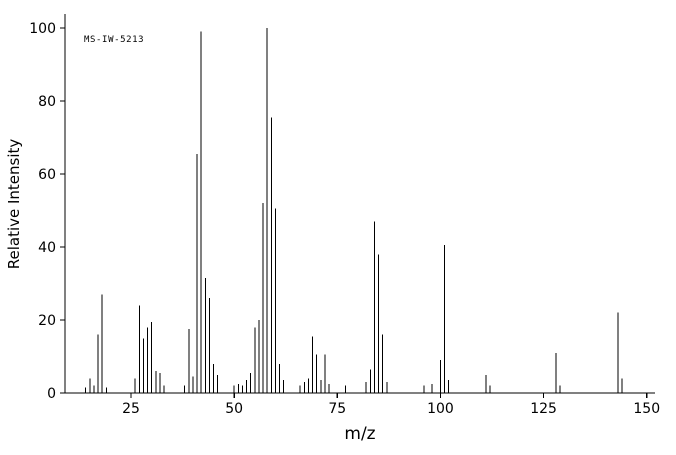  Describe the element at coordinates (337, 409) in the screenshot. I see `x-tick-label: 75` at that location.